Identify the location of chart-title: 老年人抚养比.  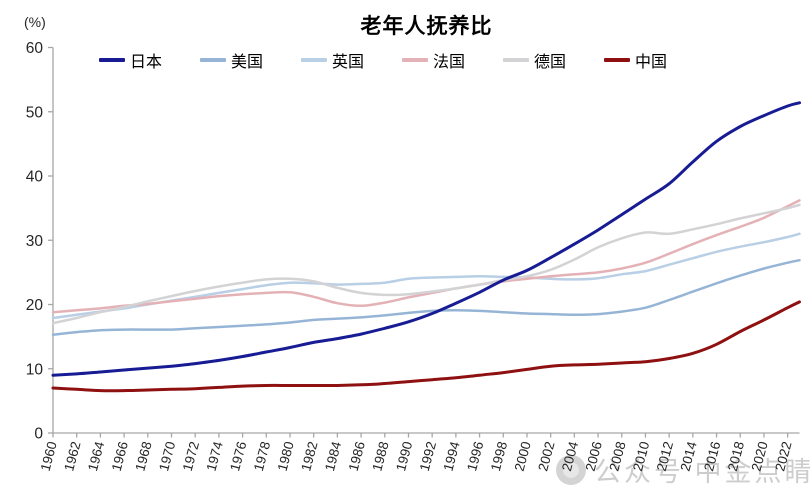
(426, 26).